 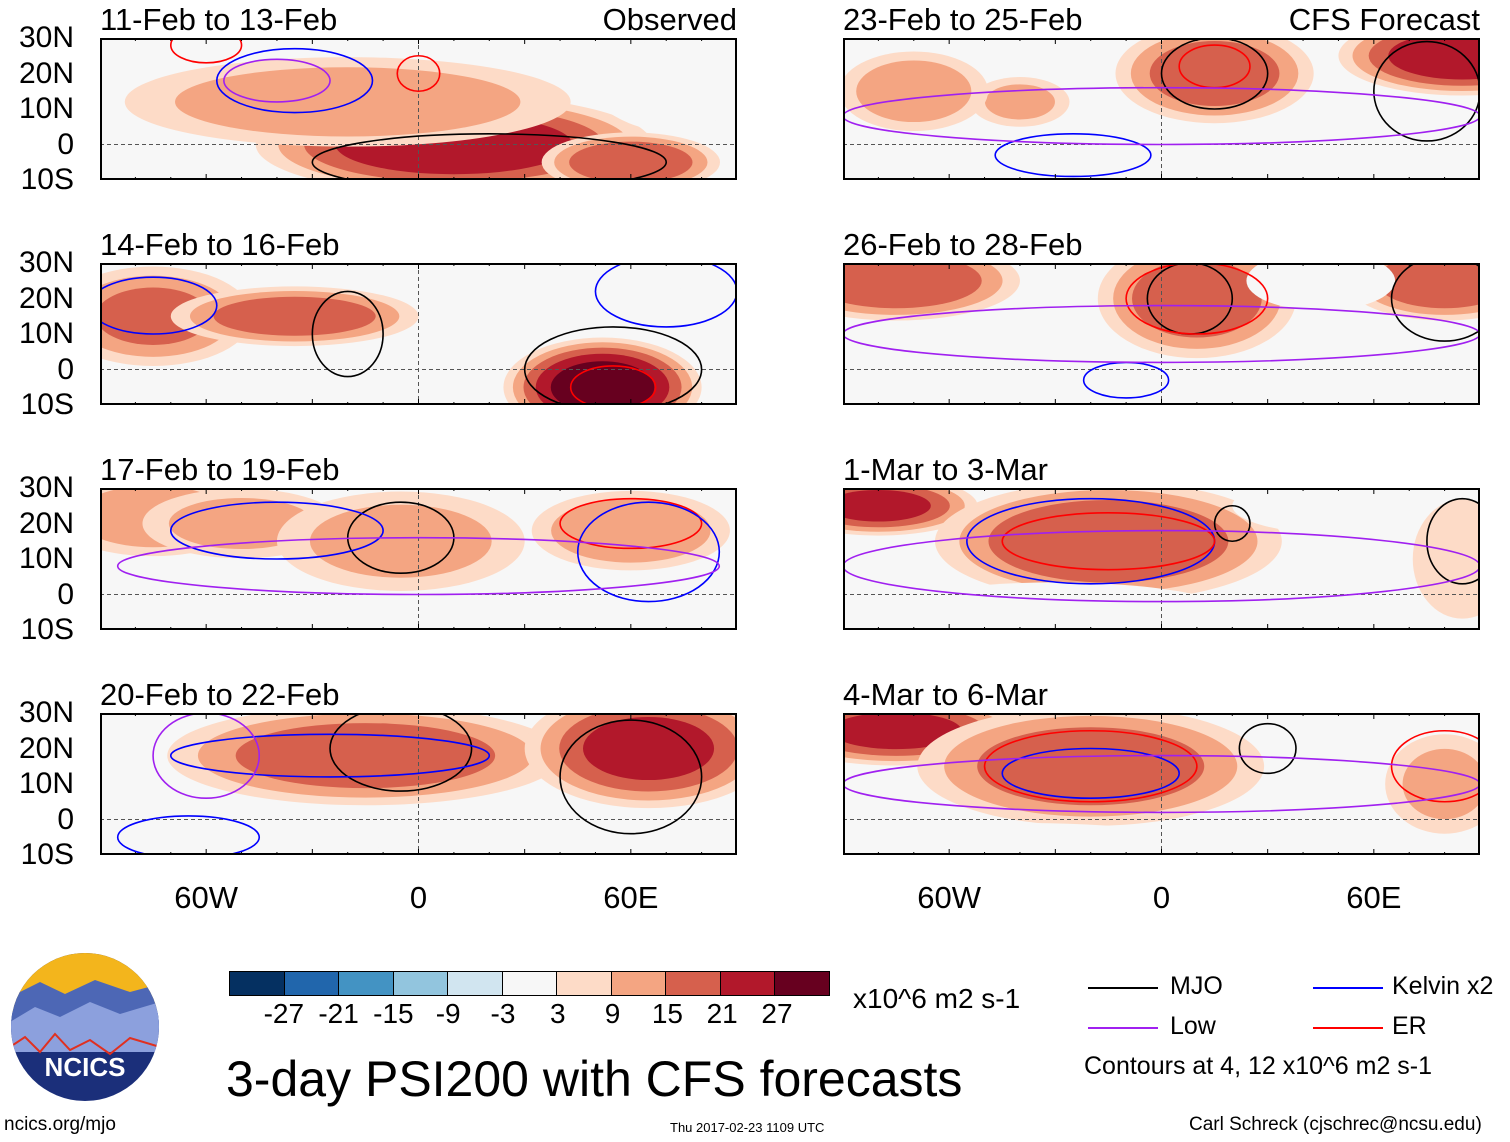 I want to click on legend-line-low, so click(x=1123, y=1028).